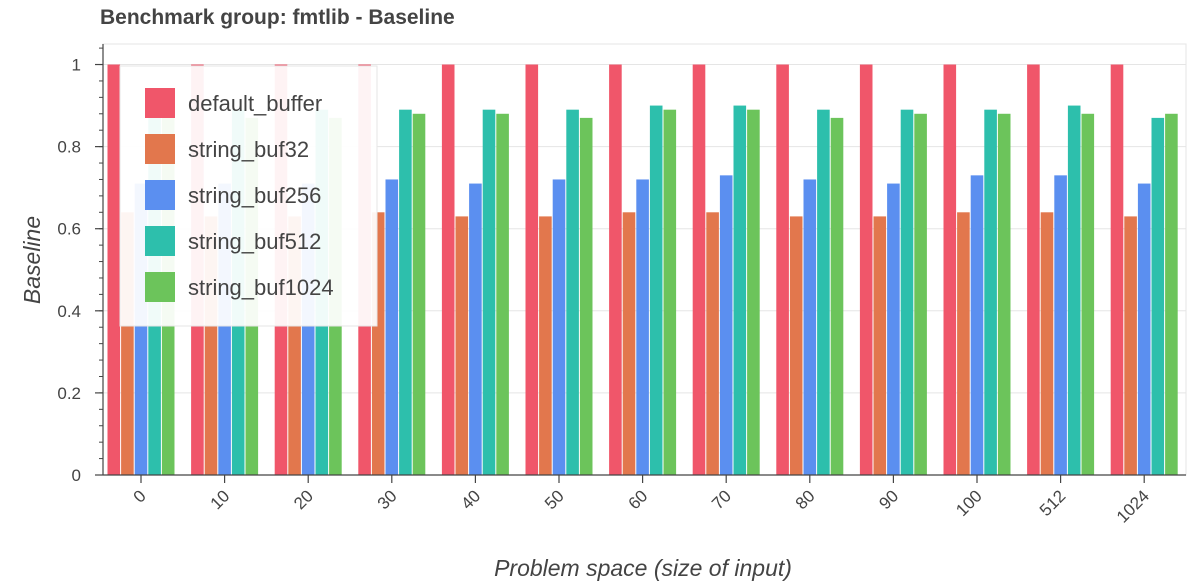 The image size is (1200, 586). What do you see at coordinates (805, 499) in the screenshot?
I see `x-tick-label: 80` at bounding box center [805, 499].